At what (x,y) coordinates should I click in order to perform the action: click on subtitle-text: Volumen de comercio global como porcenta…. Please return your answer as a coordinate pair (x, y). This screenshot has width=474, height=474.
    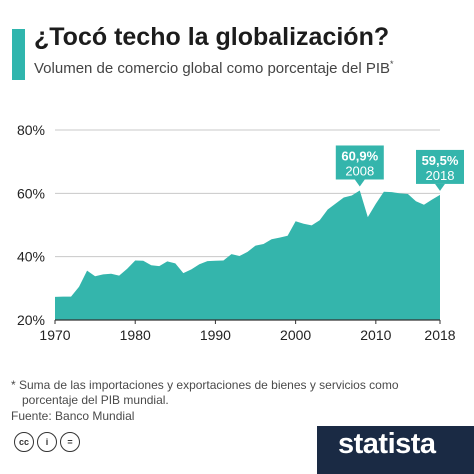
    Looking at the image, I should click on (212, 68).